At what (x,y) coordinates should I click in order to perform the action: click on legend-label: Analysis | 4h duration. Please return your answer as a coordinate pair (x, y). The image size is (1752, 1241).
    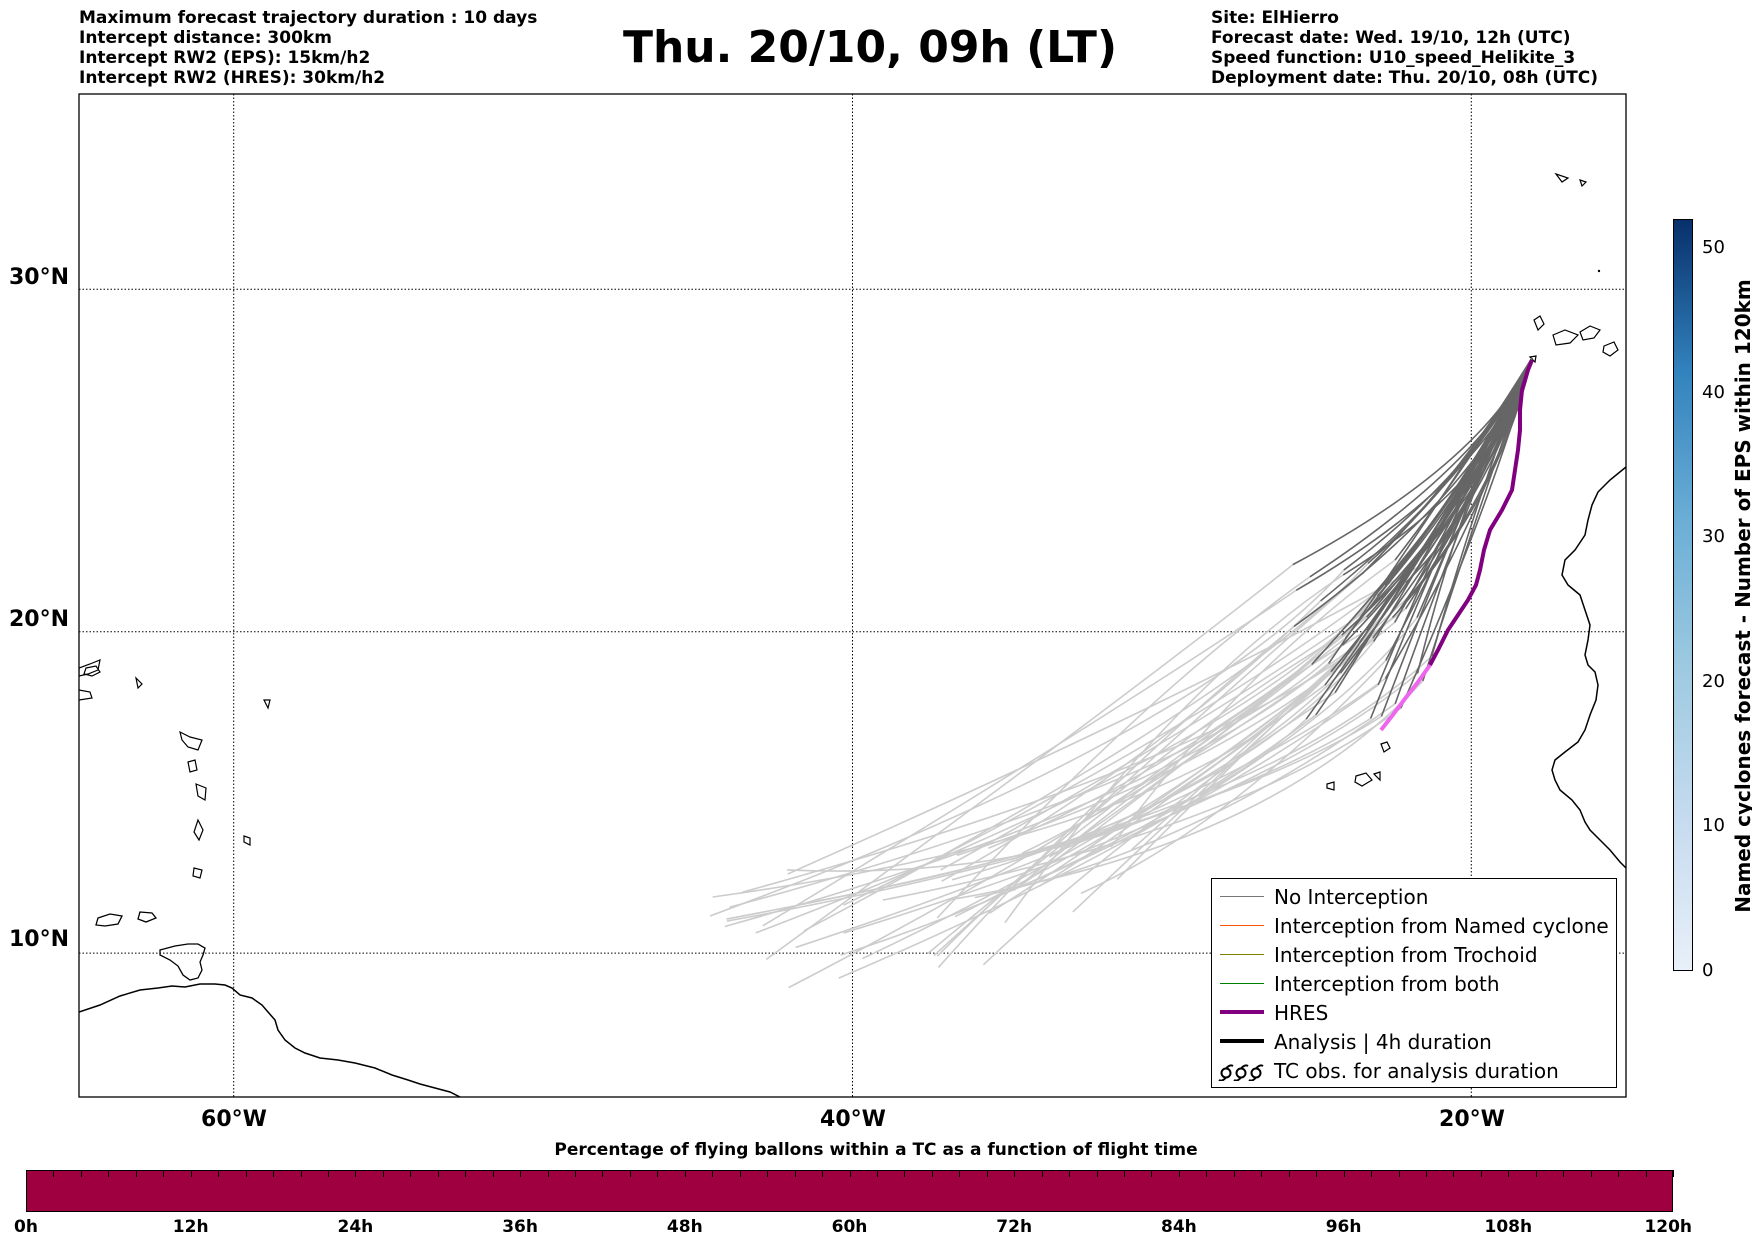
    Looking at the image, I should click on (1383, 1042).